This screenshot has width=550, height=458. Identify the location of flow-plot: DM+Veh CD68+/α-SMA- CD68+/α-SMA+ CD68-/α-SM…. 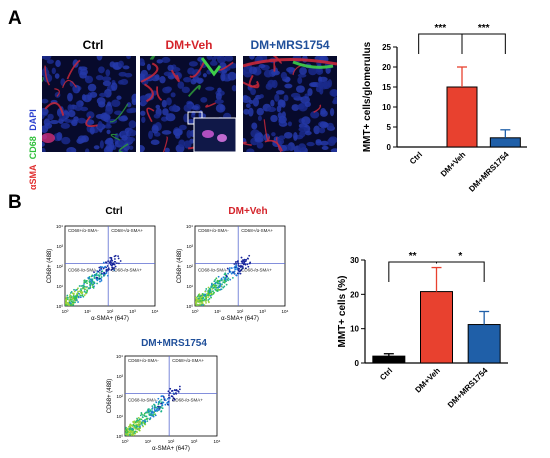
(233, 264).